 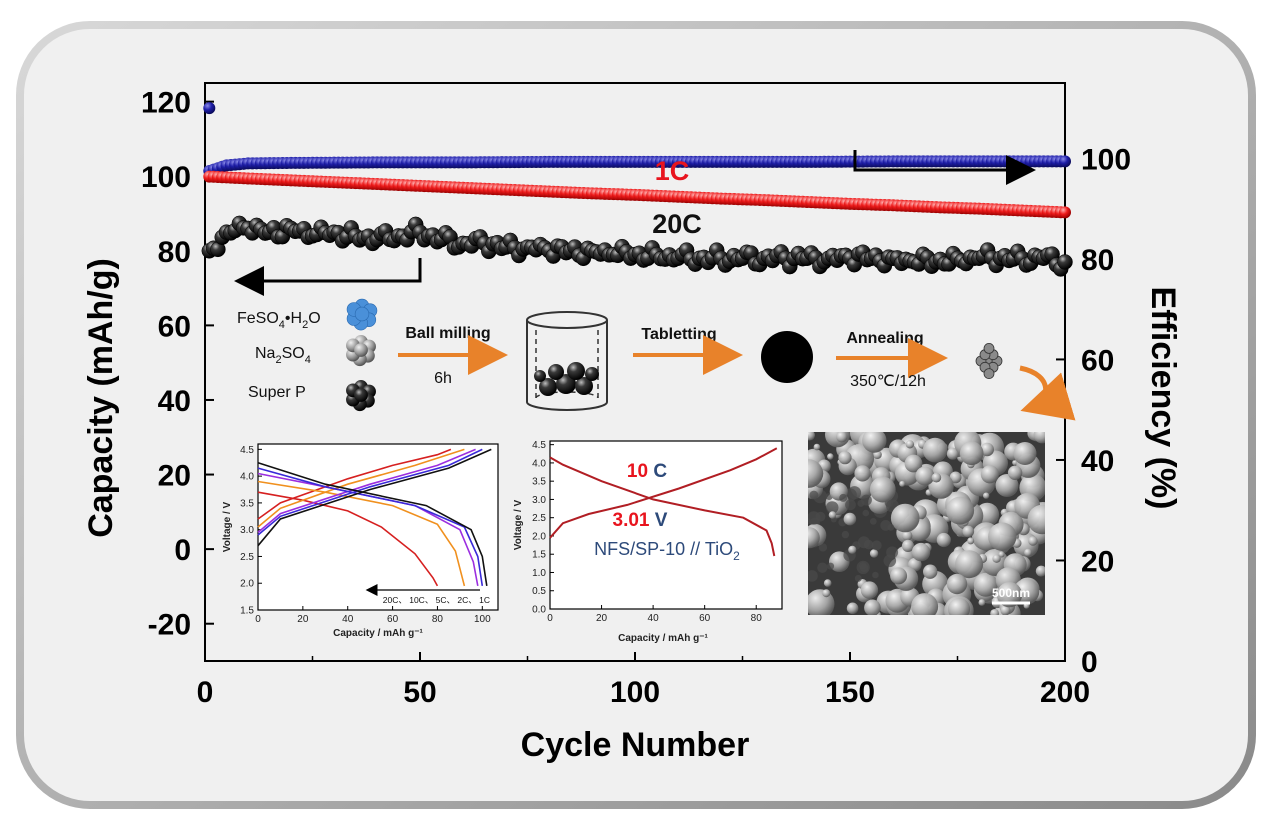 I want to click on y2-tick-label: 100, so click(x=1106, y=159).